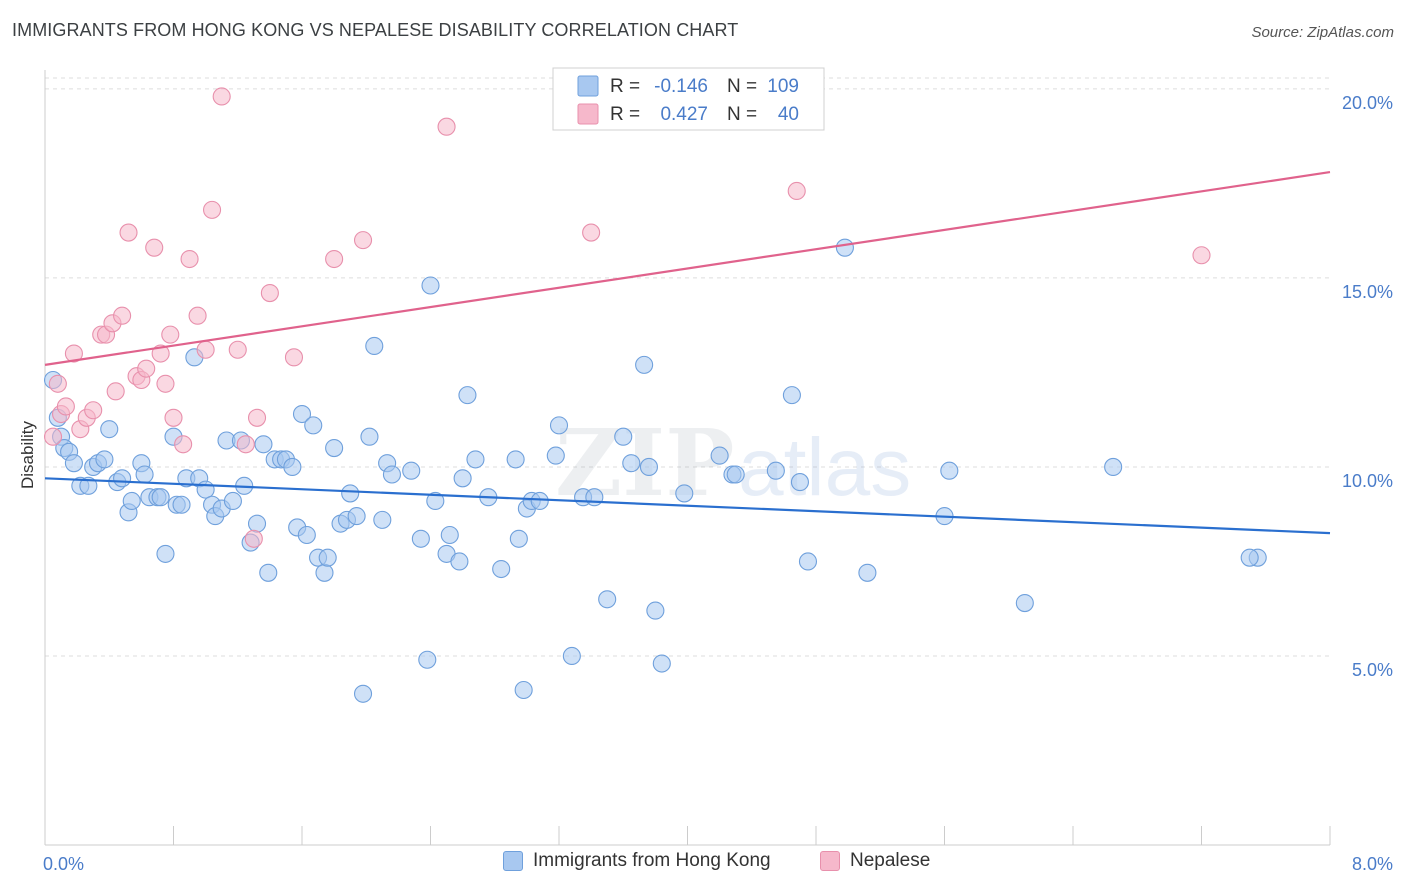 The height and width of the screenshot is (892, 1406). What do you see at coordinates (733, 463) in the screenshot?
I see `watermark: ZIP atlas` at bounding box center [733, 463].